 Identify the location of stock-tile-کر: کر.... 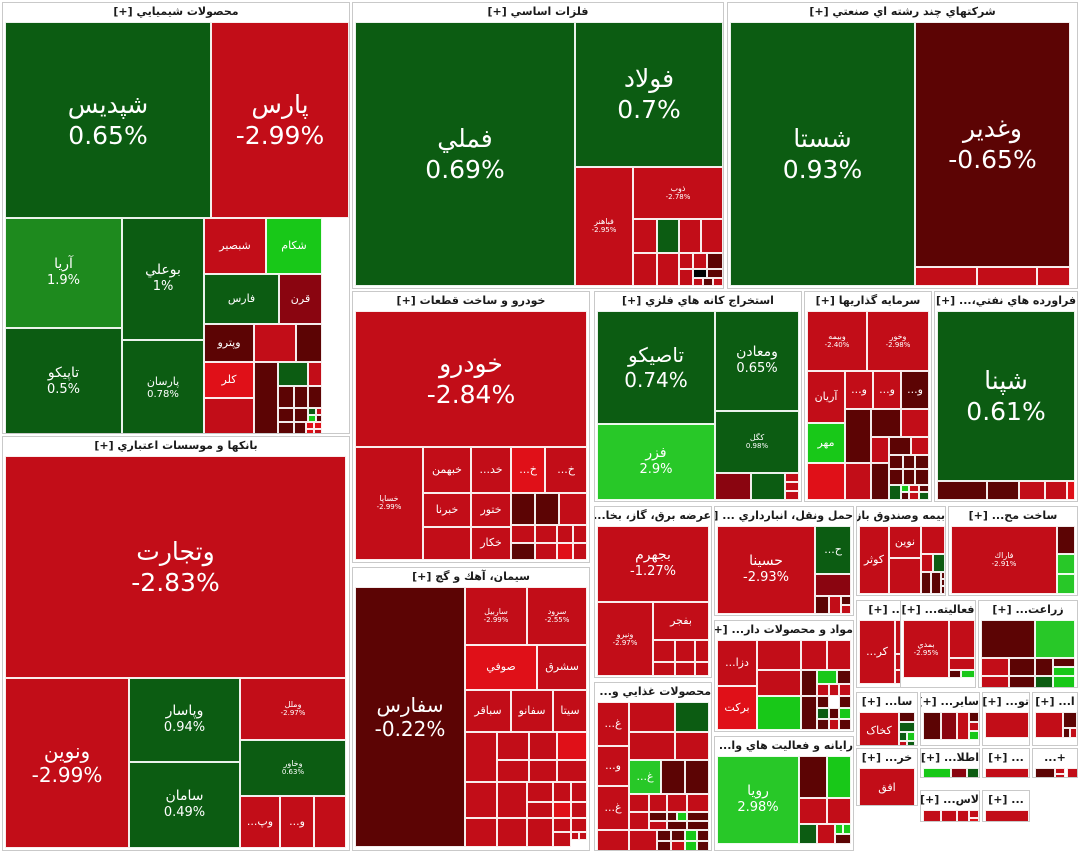
(877, 652).